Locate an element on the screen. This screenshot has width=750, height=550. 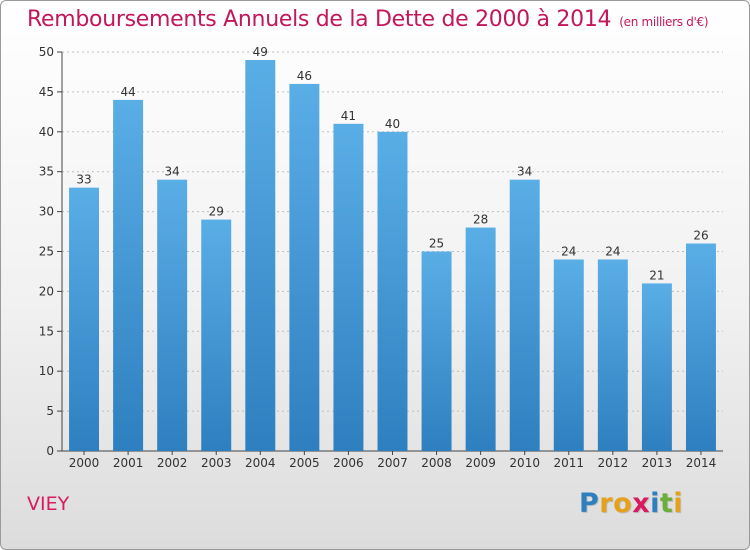
data-label: 21 is located at coordinates (656, 275).